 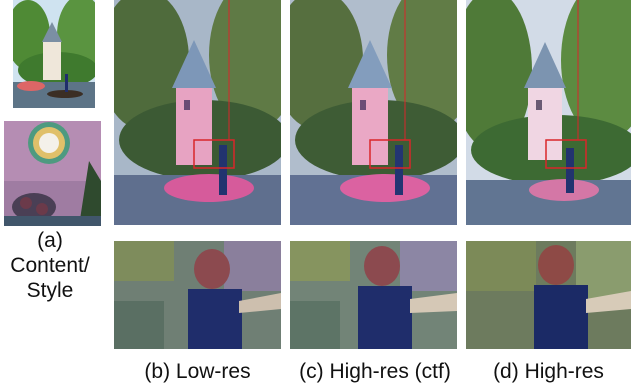 I want to click on caption-c: (c) High-res (ctf), so click(x=375, y=371).